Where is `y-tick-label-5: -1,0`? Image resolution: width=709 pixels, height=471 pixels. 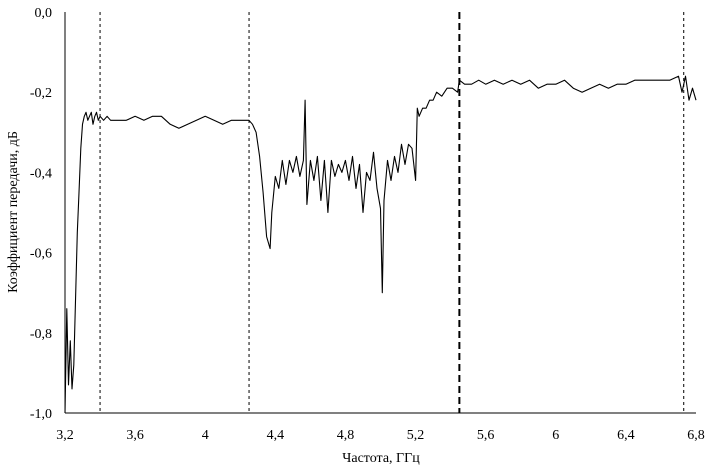 y-tick-label-5: -1,0 is located at coordinates (41, 414).